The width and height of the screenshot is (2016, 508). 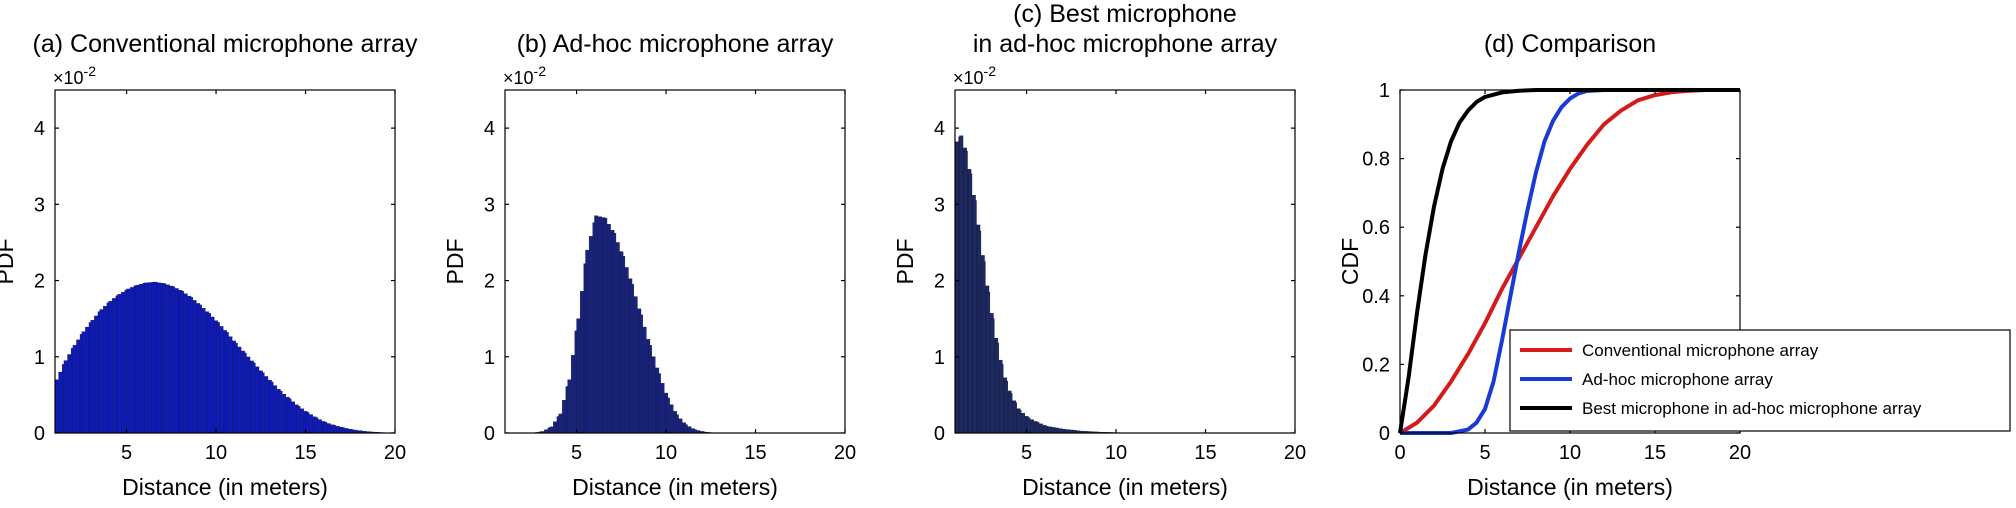 What do you see at coordinates (1376, 297) in the screenshot?
I see `y-tick-label: 0.4` at bounding box center [1376, 297].